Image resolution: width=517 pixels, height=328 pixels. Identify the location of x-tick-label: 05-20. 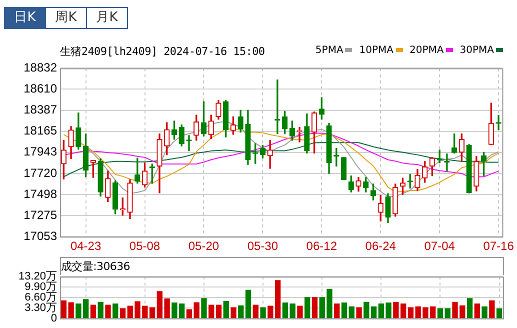
(204, 246).